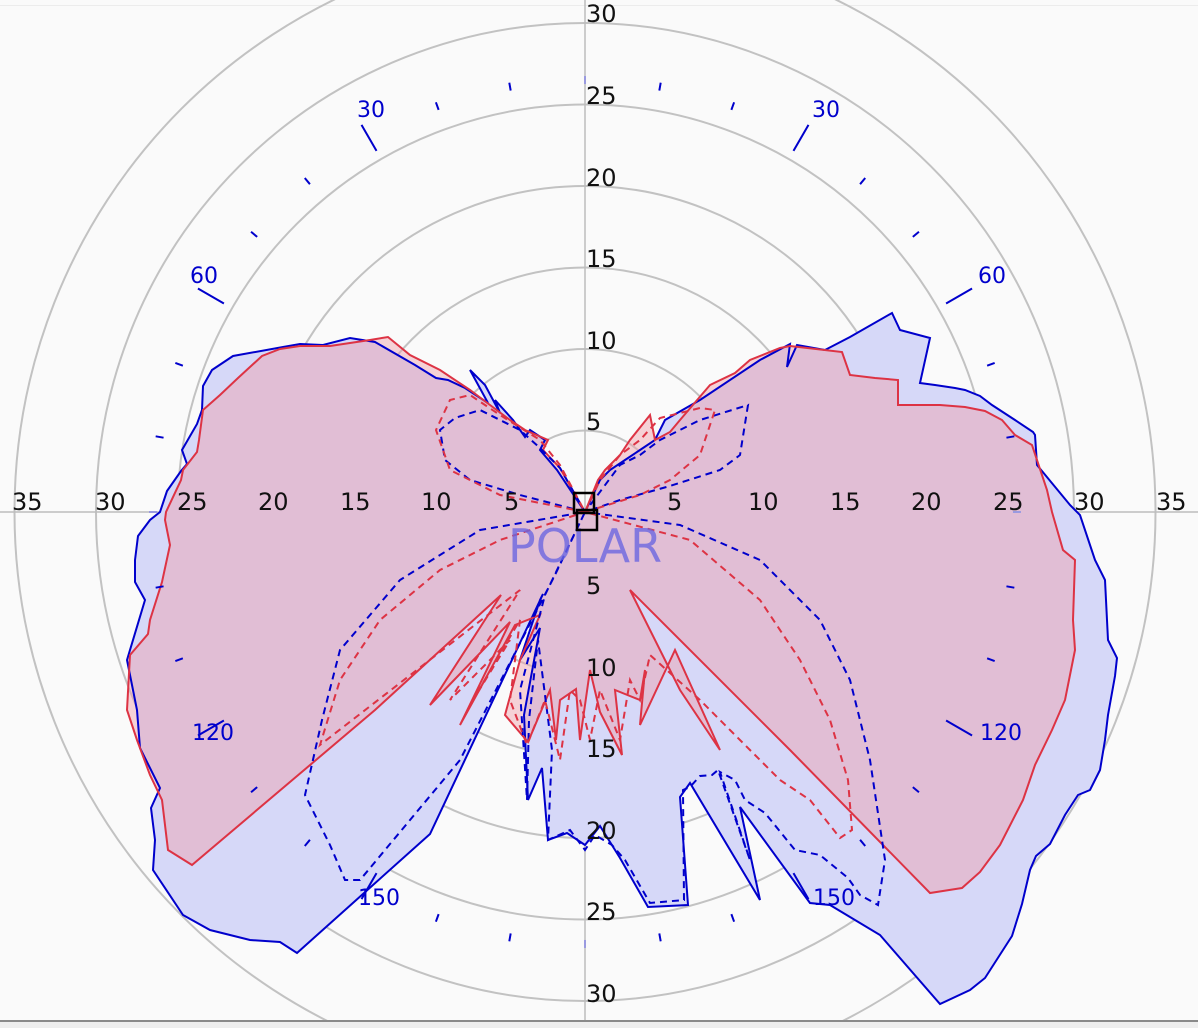 Image resolution: width=1198 pixels, height=1028 pixels. Describe the element at coordinates (763, 502) in the screenshot. I see `radial-label-right-10: 10` at that location.